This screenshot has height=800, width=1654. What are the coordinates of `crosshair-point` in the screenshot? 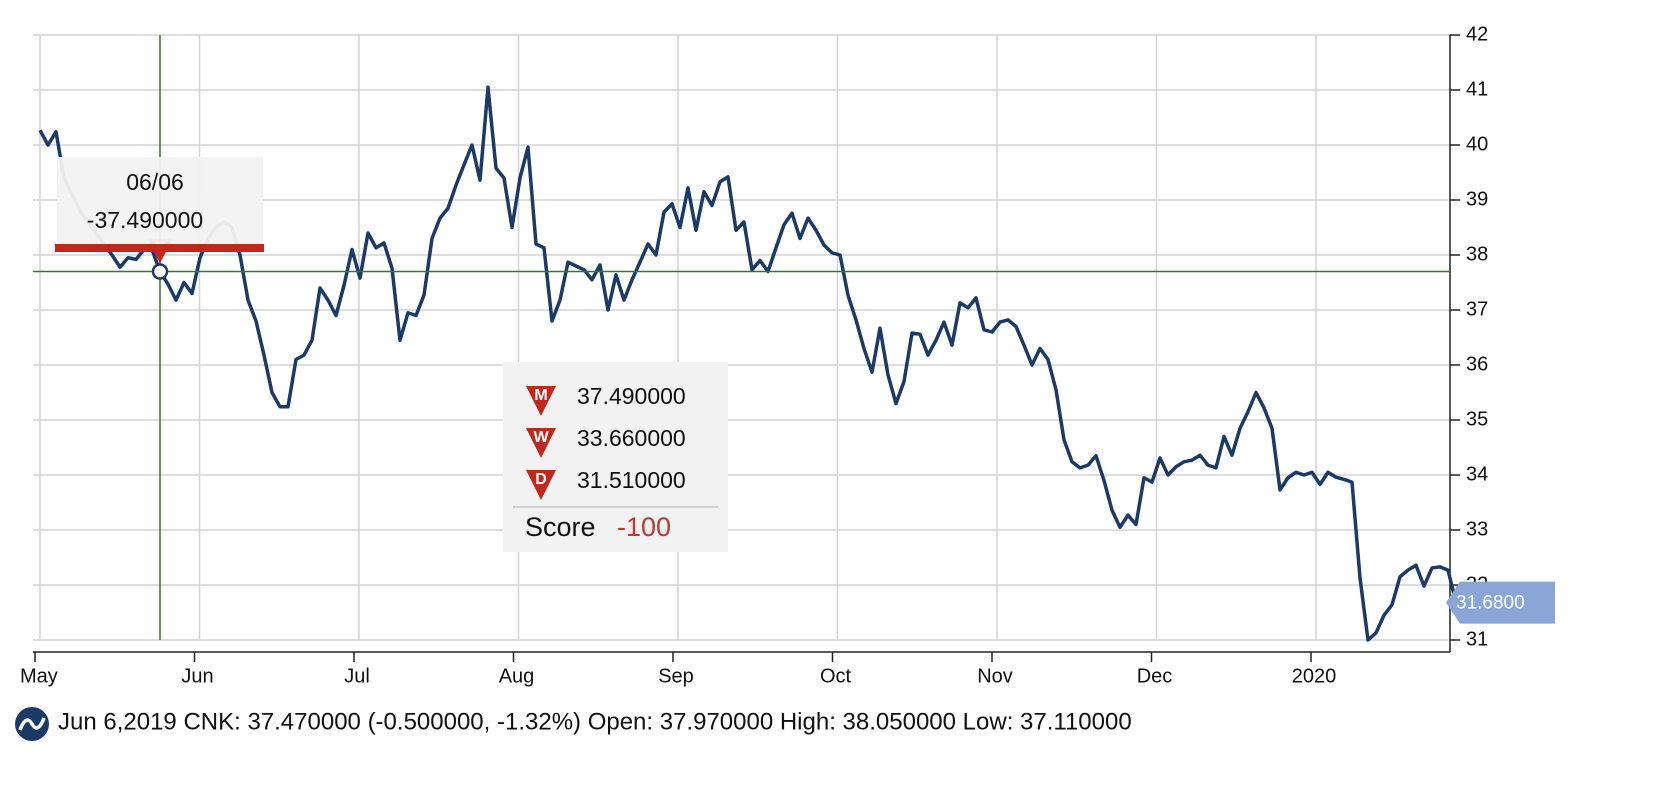 It's located at (160, 271).